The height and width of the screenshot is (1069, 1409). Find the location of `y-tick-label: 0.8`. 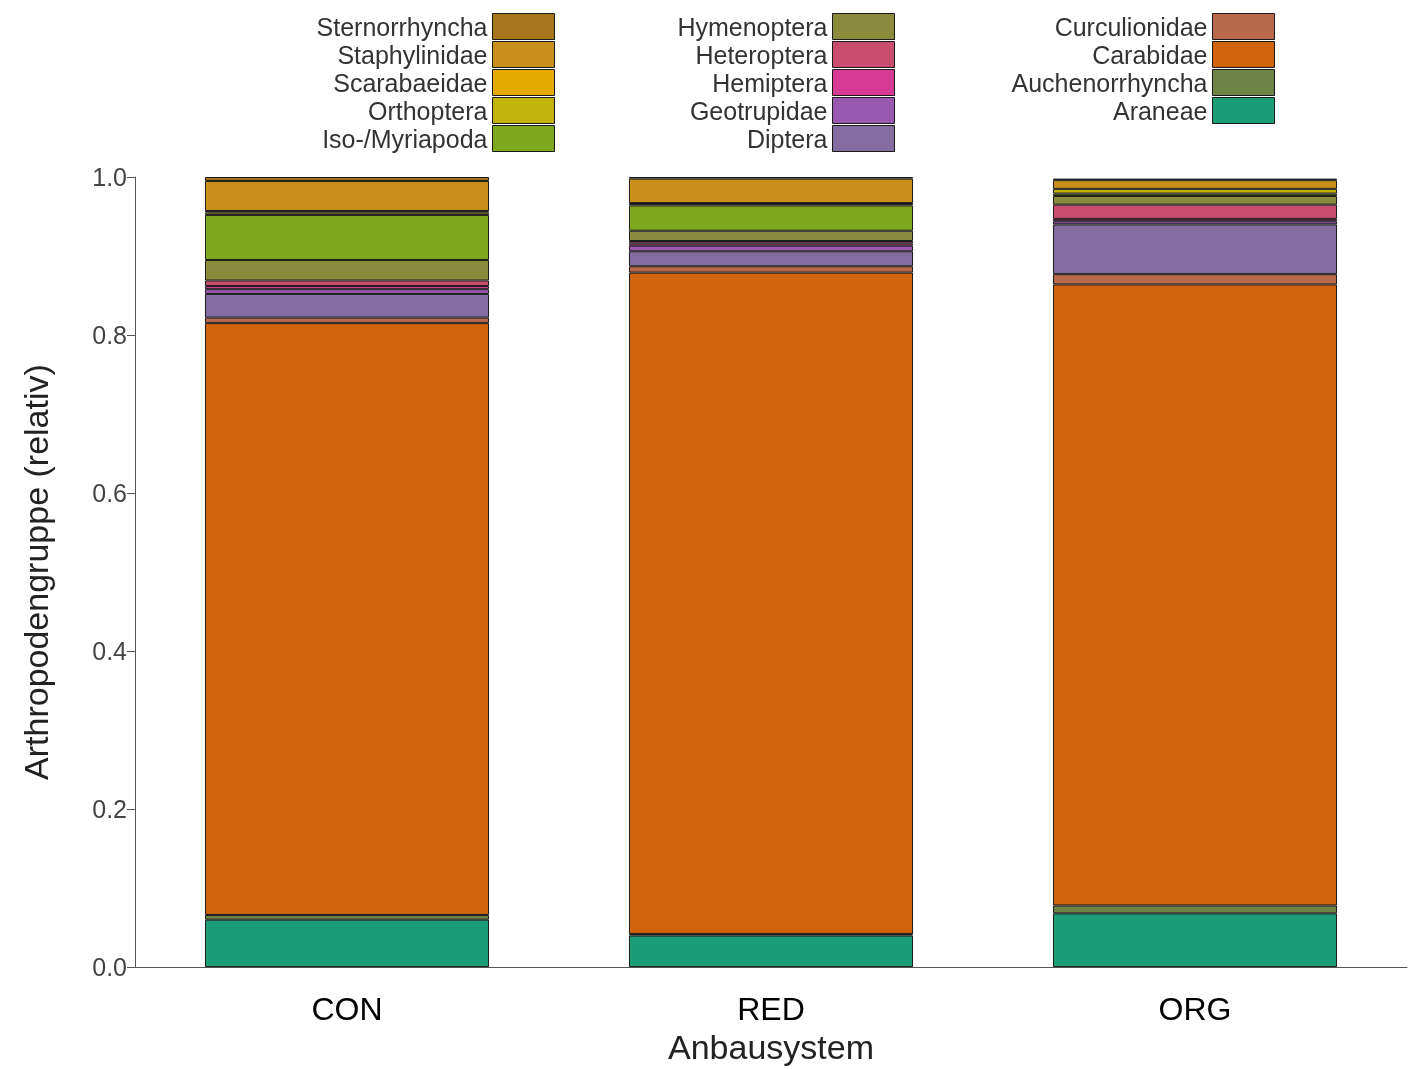

y-tick-label: 0.8 is located at coordinates (109, 335).